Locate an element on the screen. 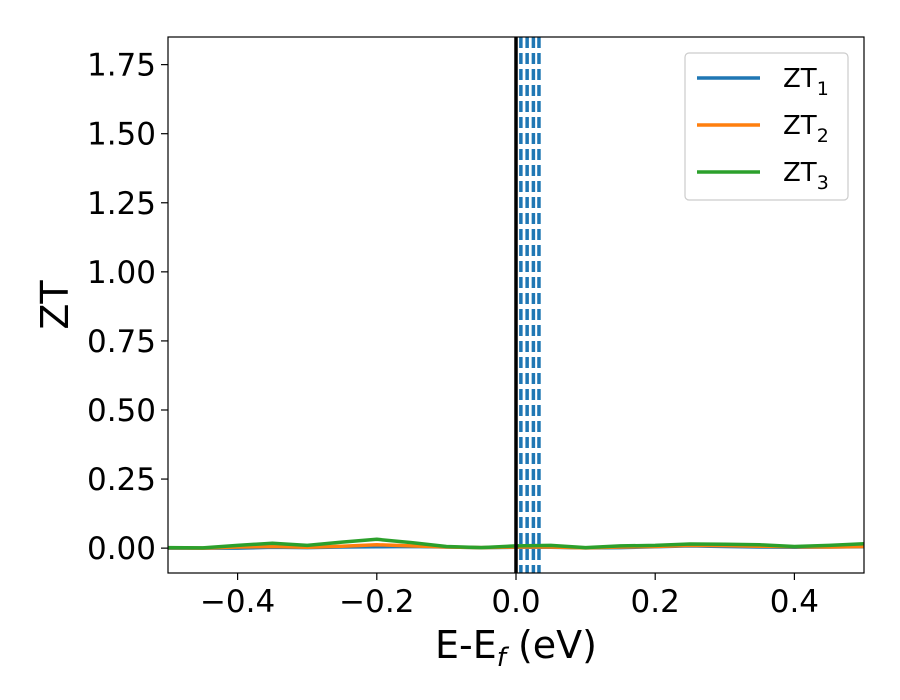 The height and width of the screenshot is (700, 900). y-axis-label: ZT is located at coordinates (55, 305).